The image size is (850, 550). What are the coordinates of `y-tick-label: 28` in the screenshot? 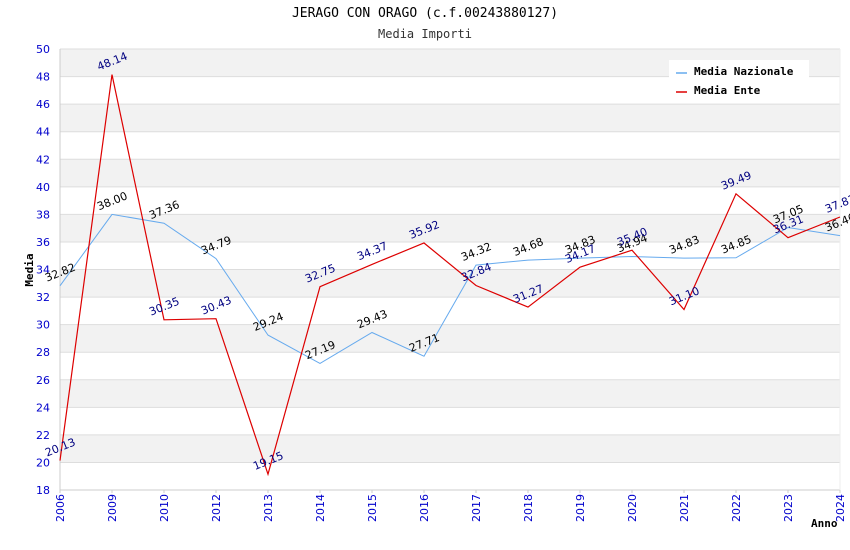 It's located at (43, 352).